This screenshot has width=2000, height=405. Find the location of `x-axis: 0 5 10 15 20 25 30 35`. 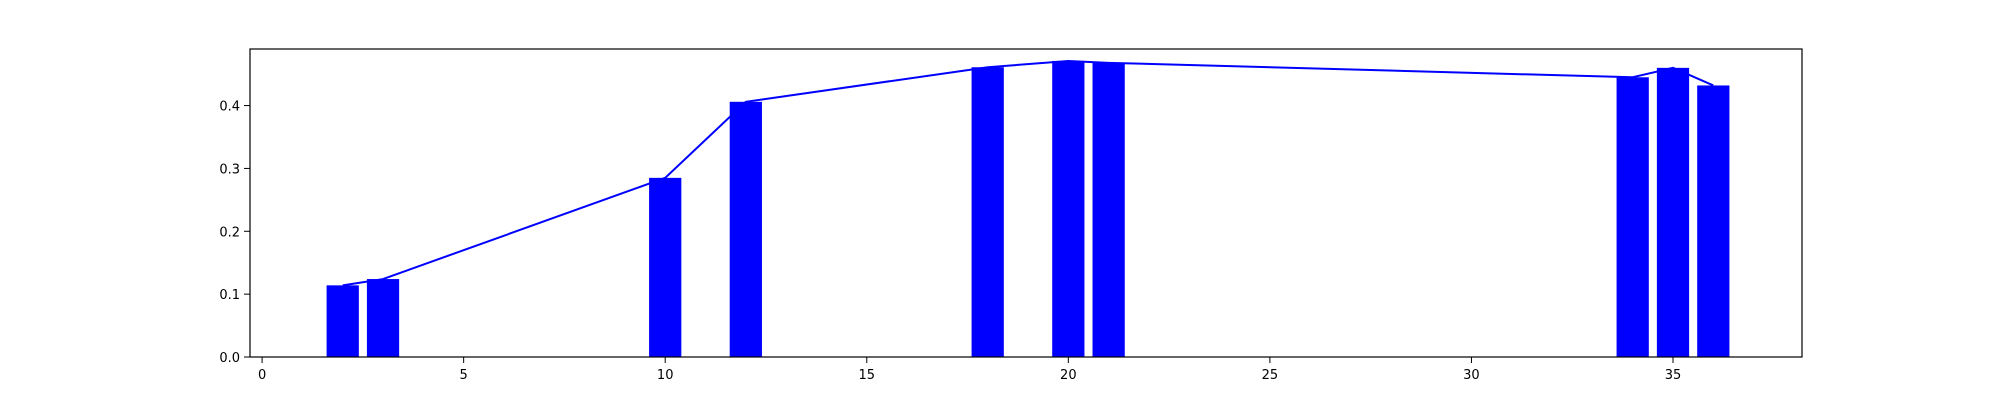

x-axis: 0 5 10 15 20 25 30 35 is located at coordinates (969, 370).